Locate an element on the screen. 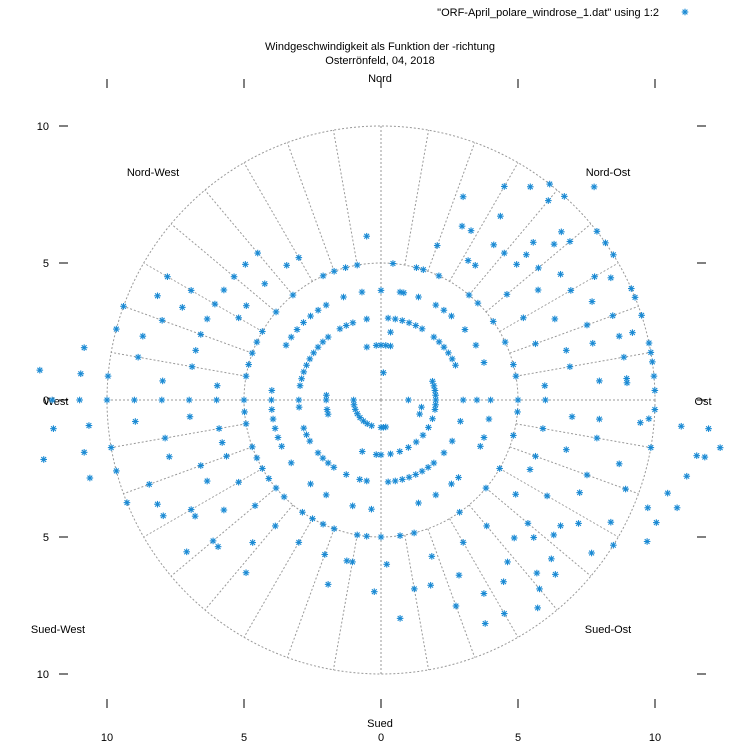 The image size is (750, 750). direction-label-north: Nord is located at coordinates (380, 79).